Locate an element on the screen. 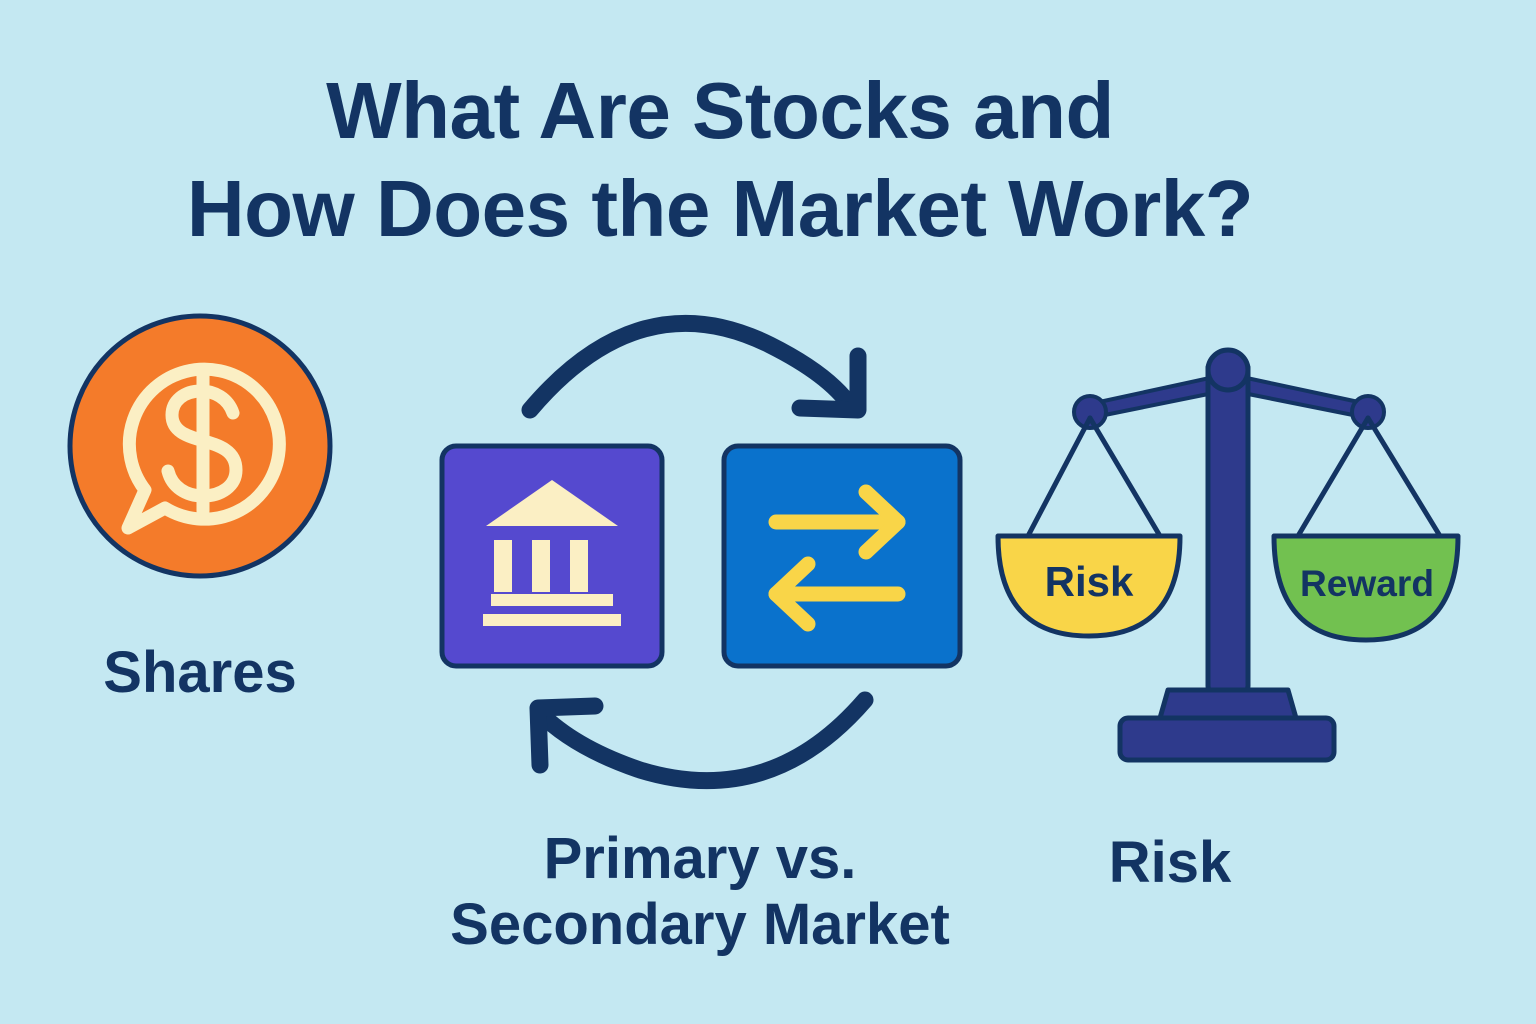 The image size is (1536, 1024). risk-pan-label: Risk is located at coordinates (1089, 581).